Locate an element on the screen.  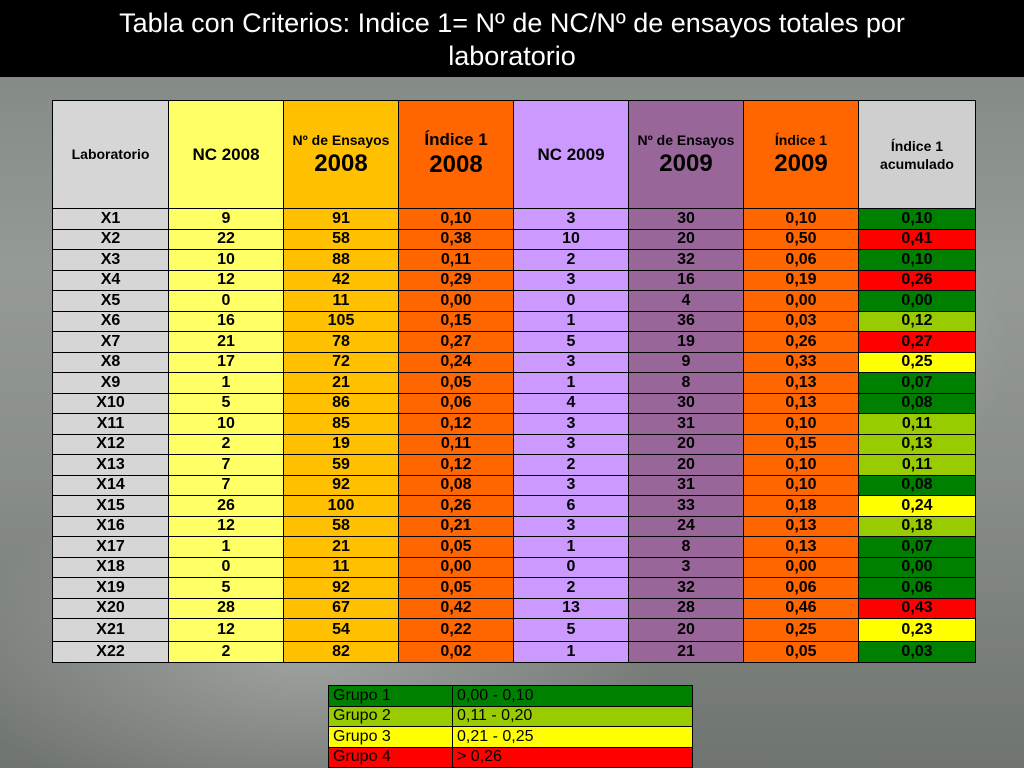
cell-laboratorio: X16 is located at coordinates (110, 526).